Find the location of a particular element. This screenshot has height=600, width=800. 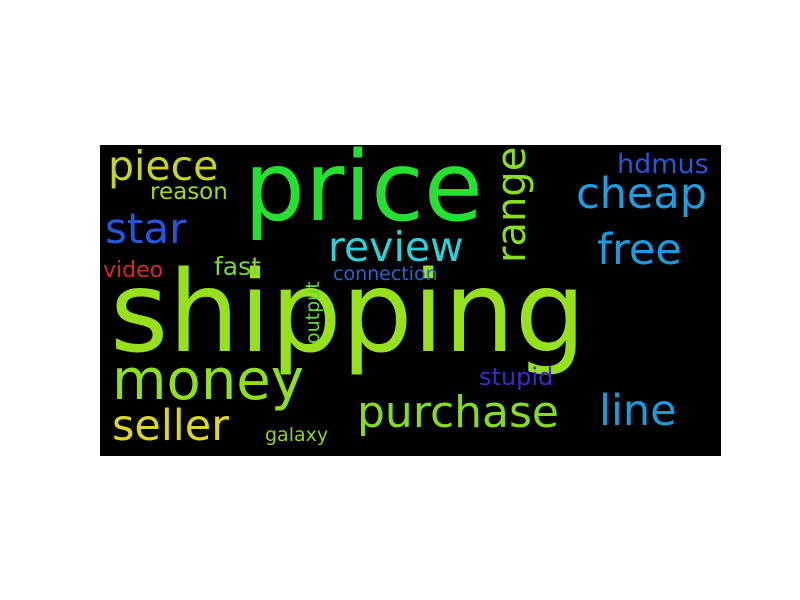

word-review: review is located at coordinates (396, 247).